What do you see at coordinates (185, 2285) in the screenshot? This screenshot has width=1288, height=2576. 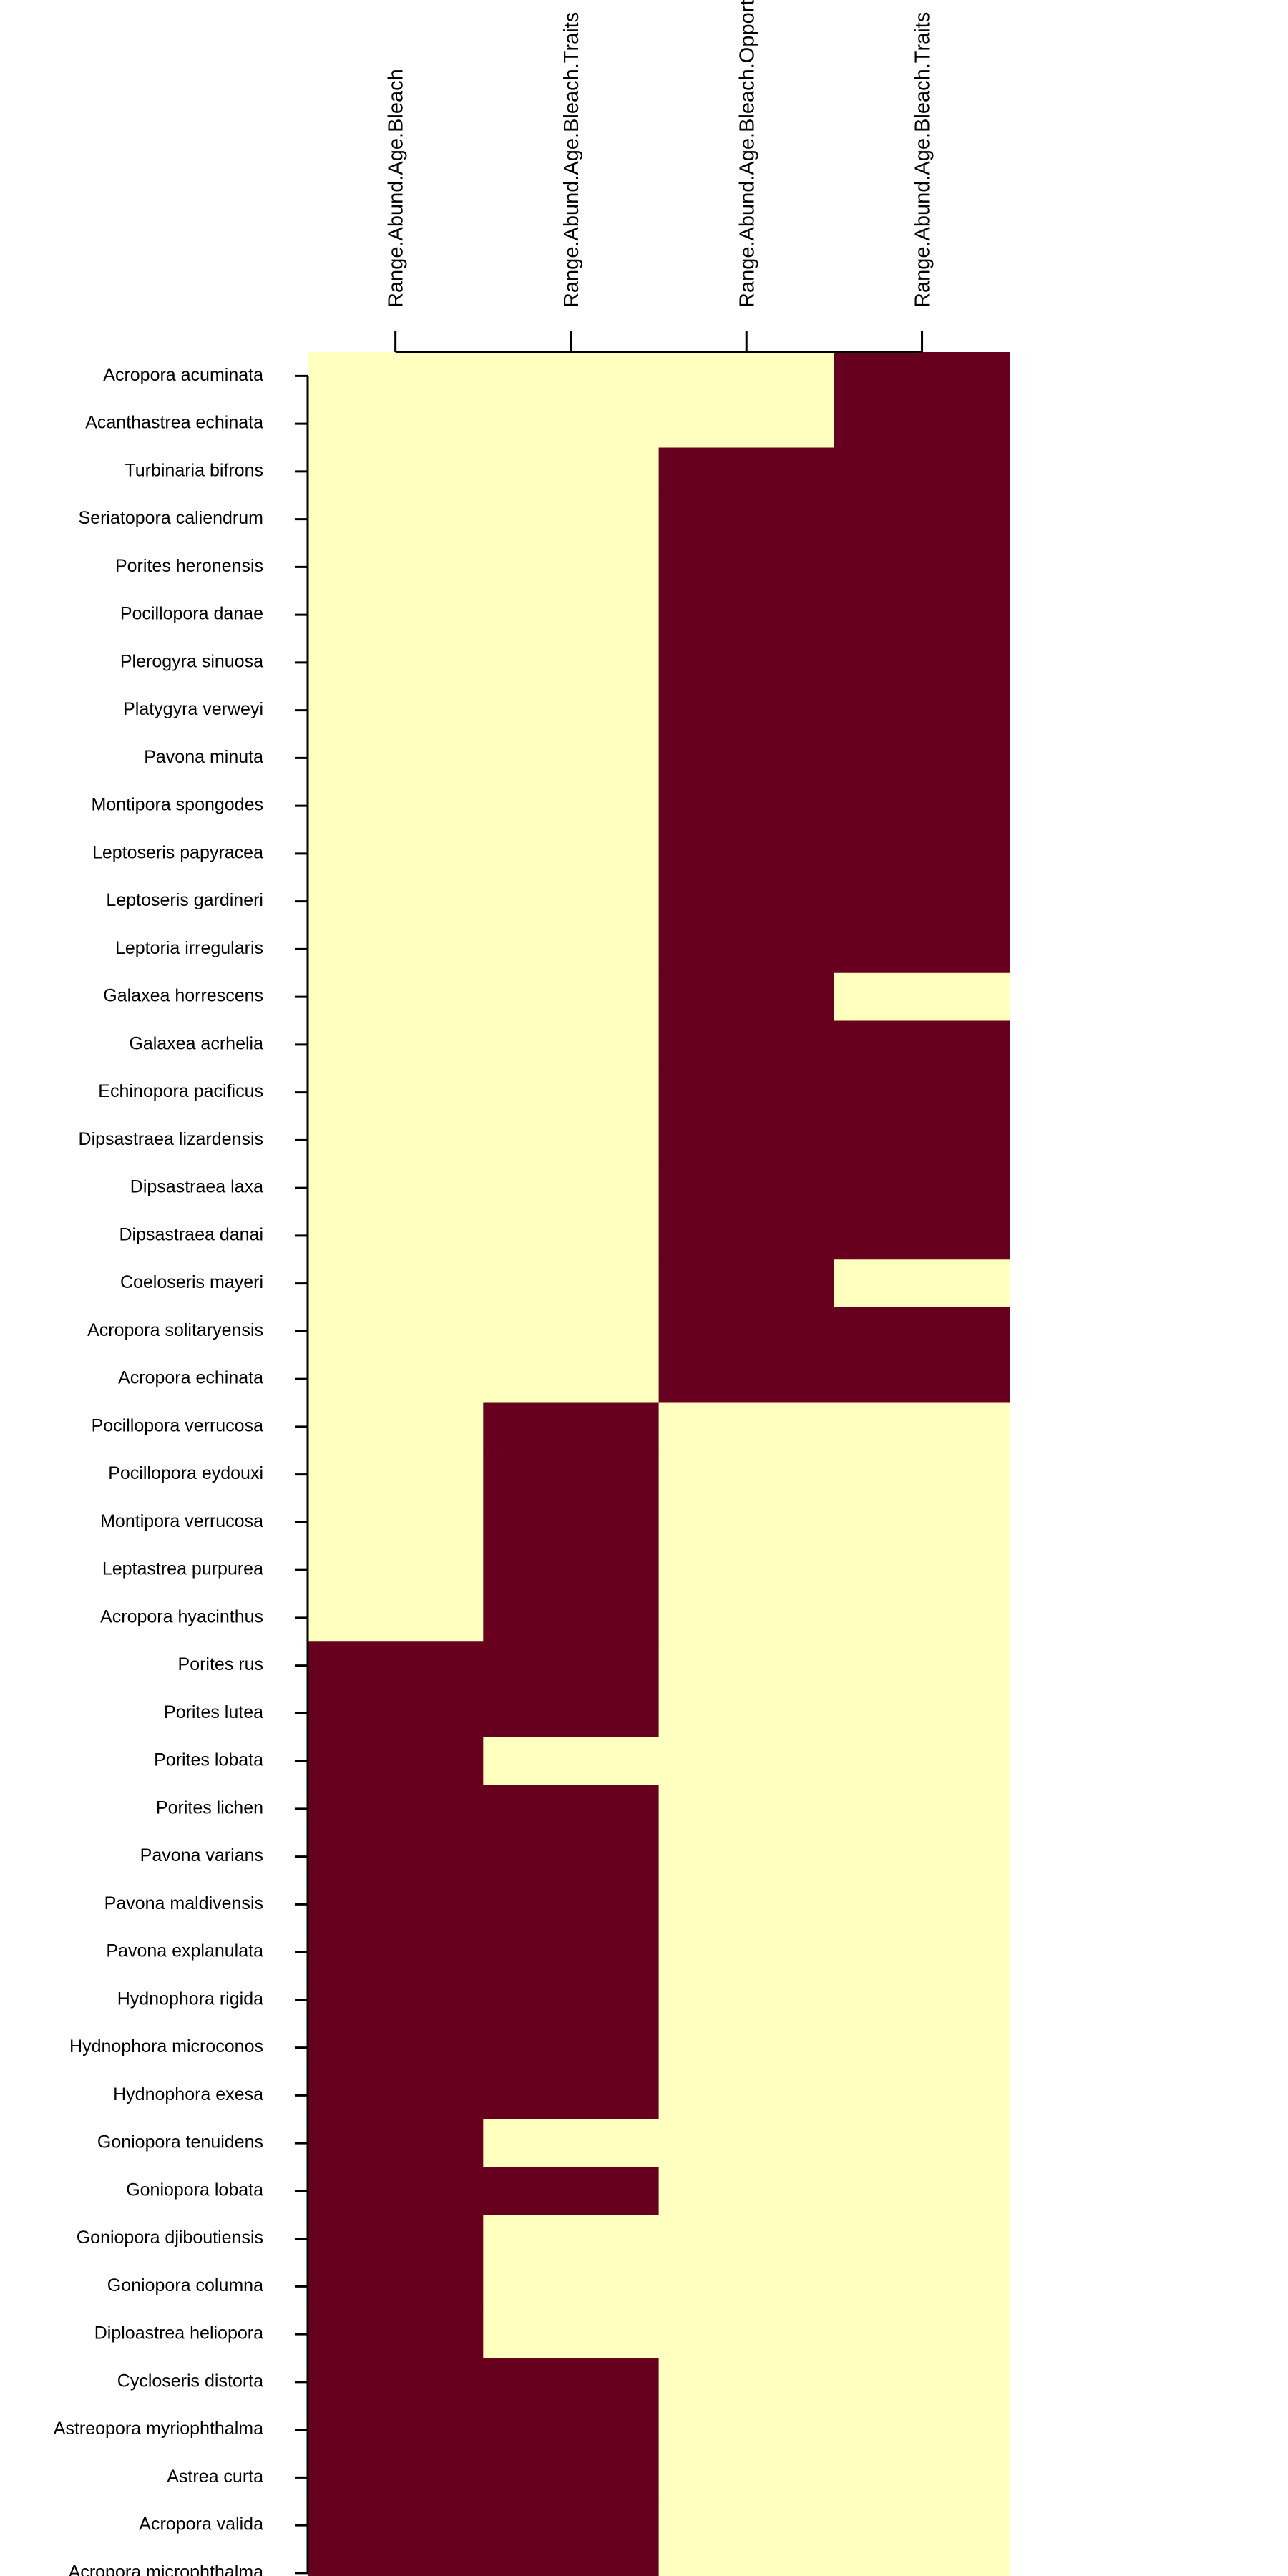 I see `row-label: Goniopora columna` at bounding box center [185, 2285].